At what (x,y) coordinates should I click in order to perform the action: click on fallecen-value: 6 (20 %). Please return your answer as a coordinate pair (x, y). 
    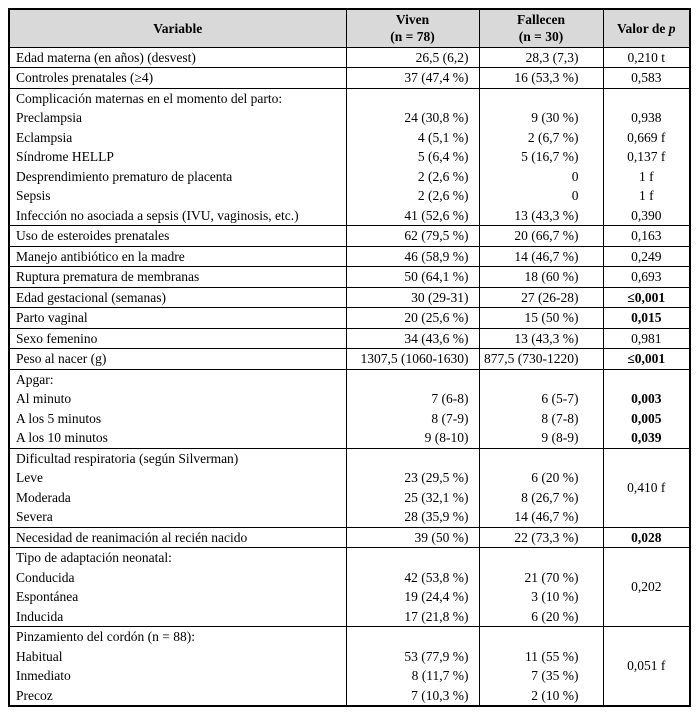
    Looking at the image, I should click on (555, 616).